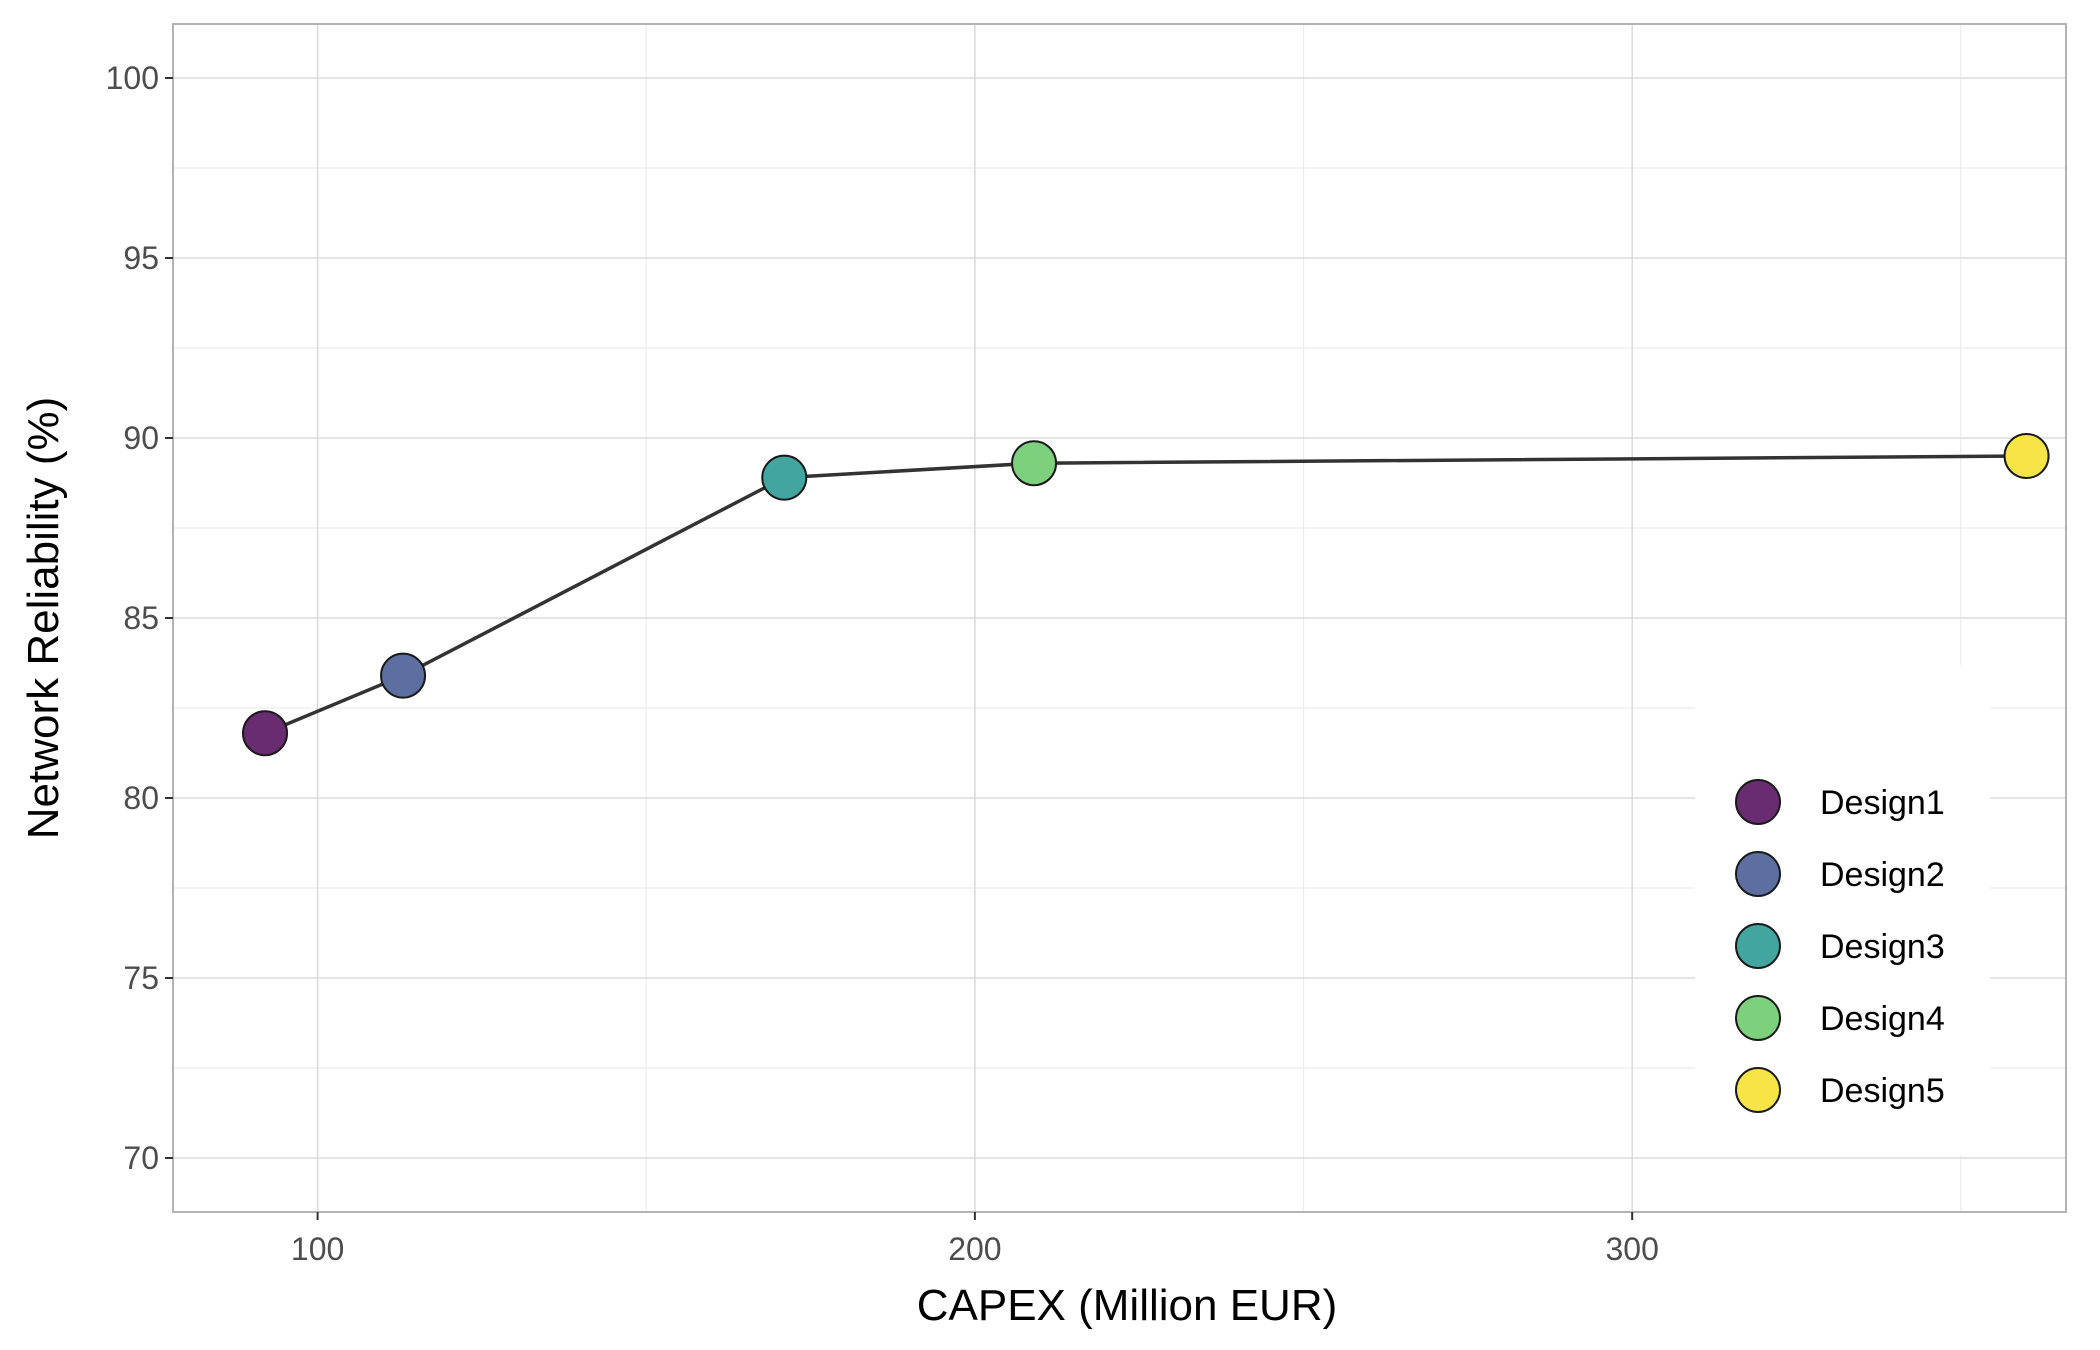 Image resolution: width=2100 pixels, height=1350 pixels. I want to click on legend-key-design4, so click(1758, 1018).